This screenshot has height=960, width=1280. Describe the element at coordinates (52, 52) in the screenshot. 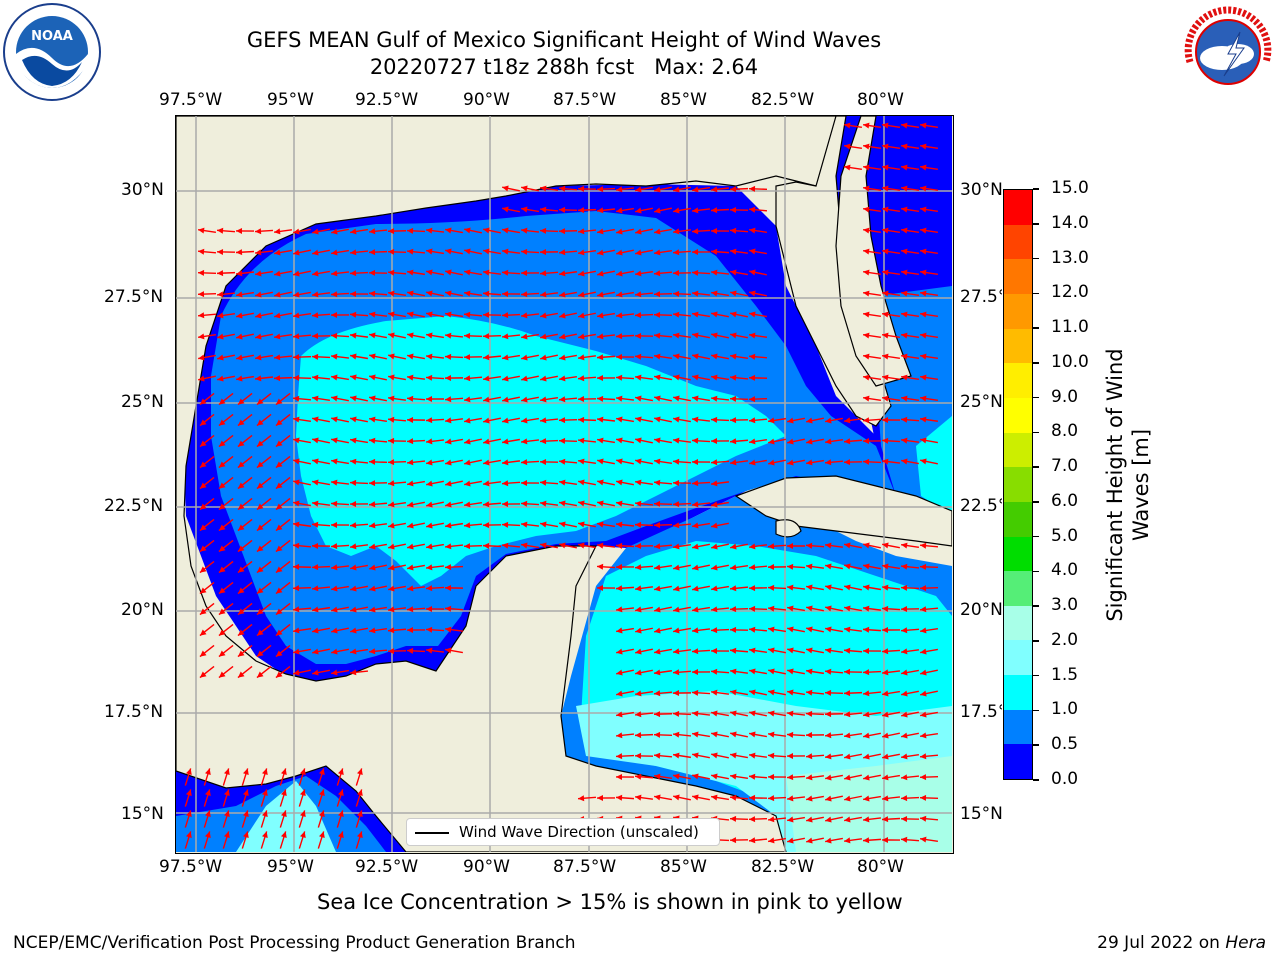

I see `noaa-logo-icon: NOAA` at that location.